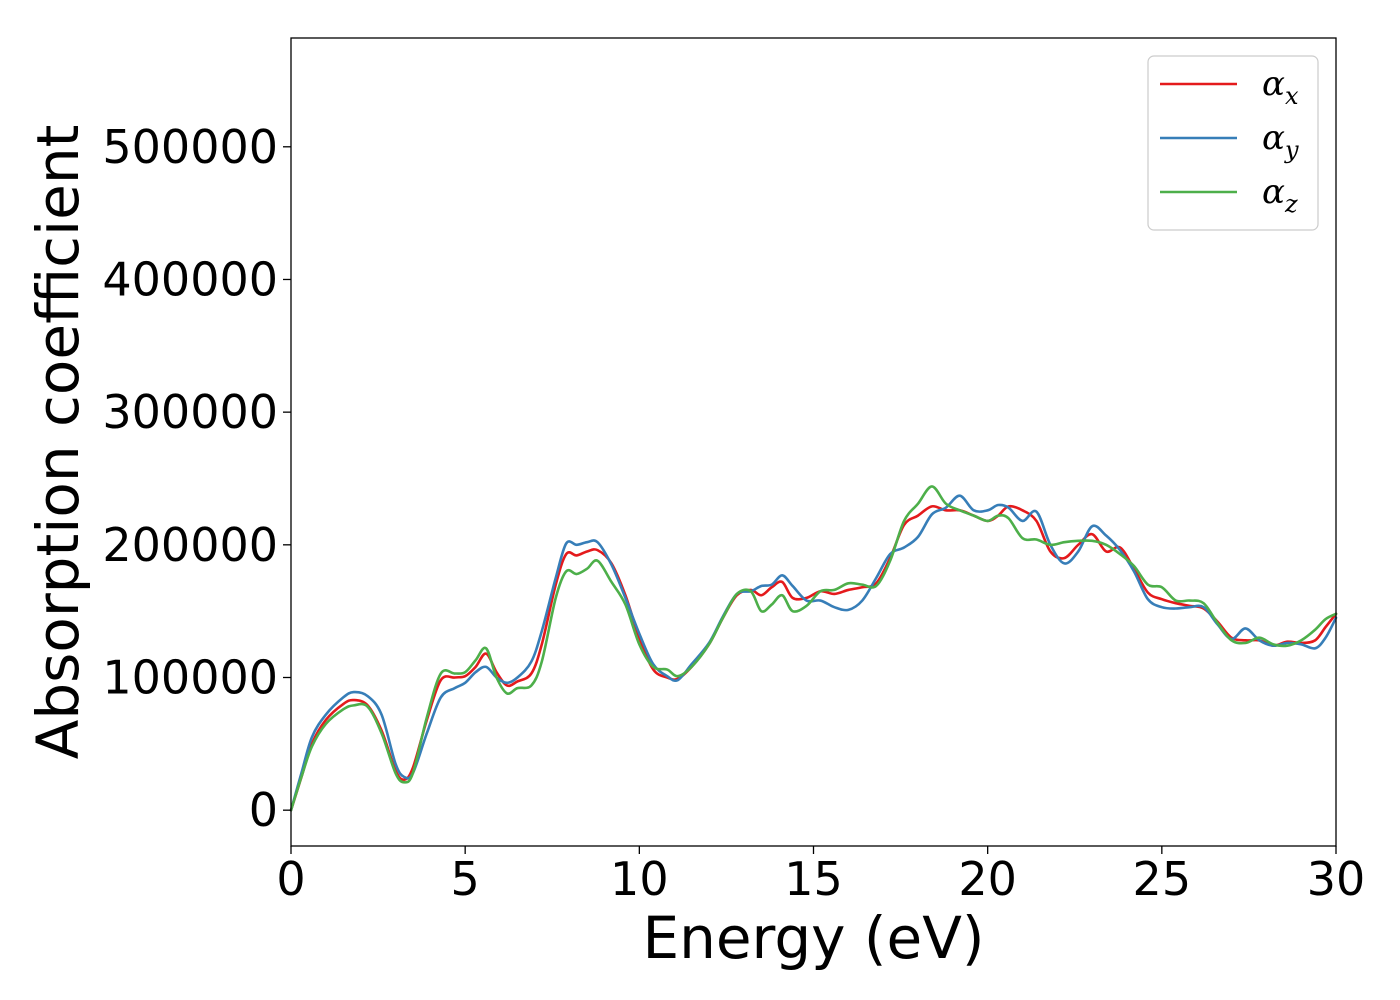 This screenshot has height=1000, width=1400. Describe the element at coordinates (190, 147) in the screenshot. I see `y-tick-label: 500000` at that location.